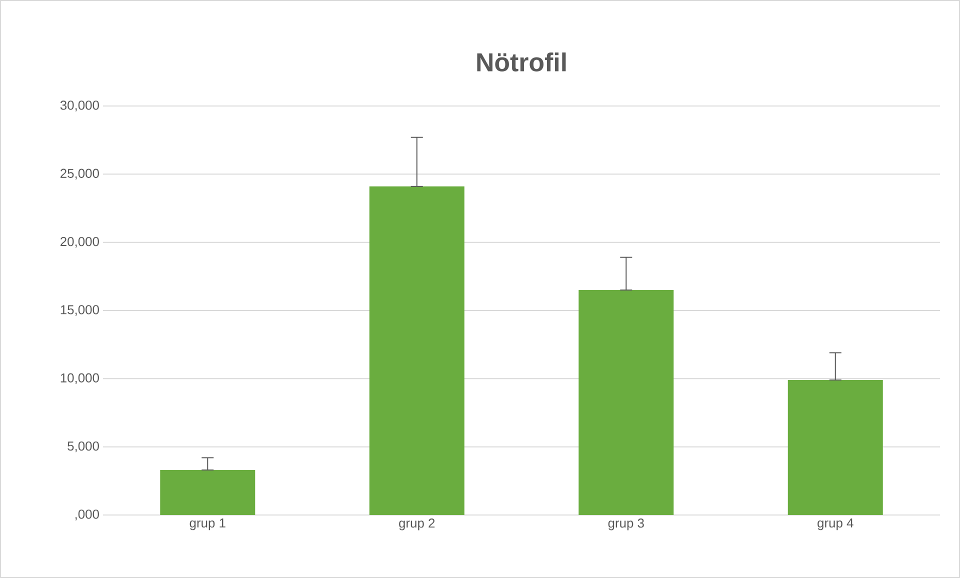  What do you see at coordinates (626, 524) in the screenshot?
I see `x-tick-label: grup 3` at bounding box center [626, 524].